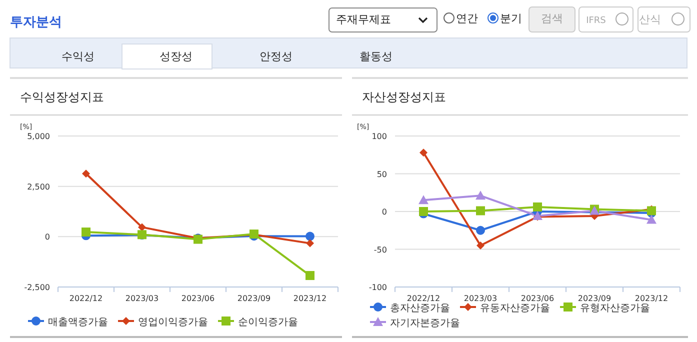 The height and width of the screenshot is (342, 697). What do you see at coordinates (404, 97) in the screenshot?
I see `chart-title: 자산성장성지표` at bounding box center [404, 97].